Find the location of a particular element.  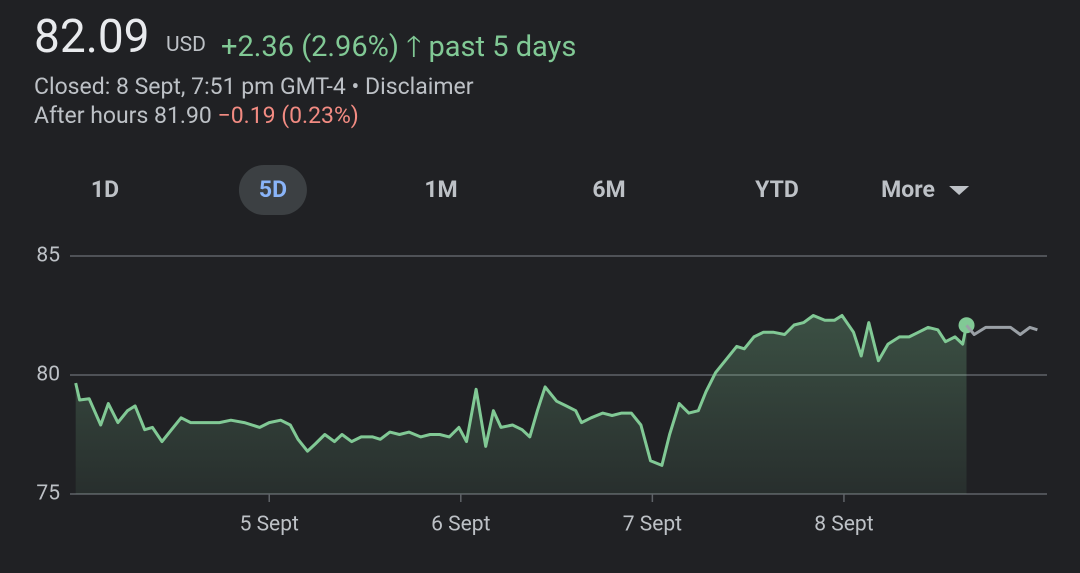

tab: YTD is located at coordinates (777, 190).